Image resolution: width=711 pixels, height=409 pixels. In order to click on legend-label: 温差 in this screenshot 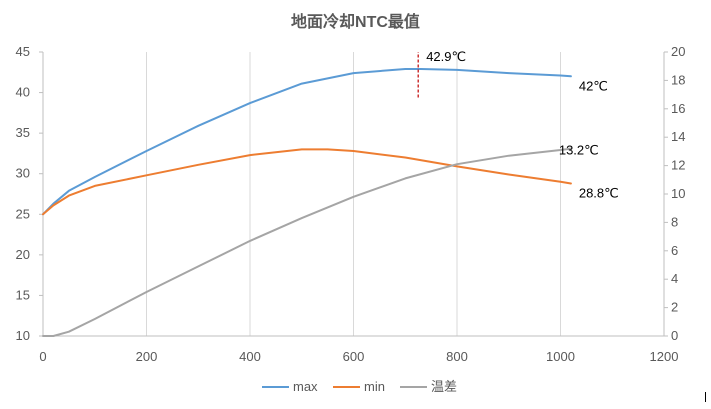, I will do `click(444, 386)`.